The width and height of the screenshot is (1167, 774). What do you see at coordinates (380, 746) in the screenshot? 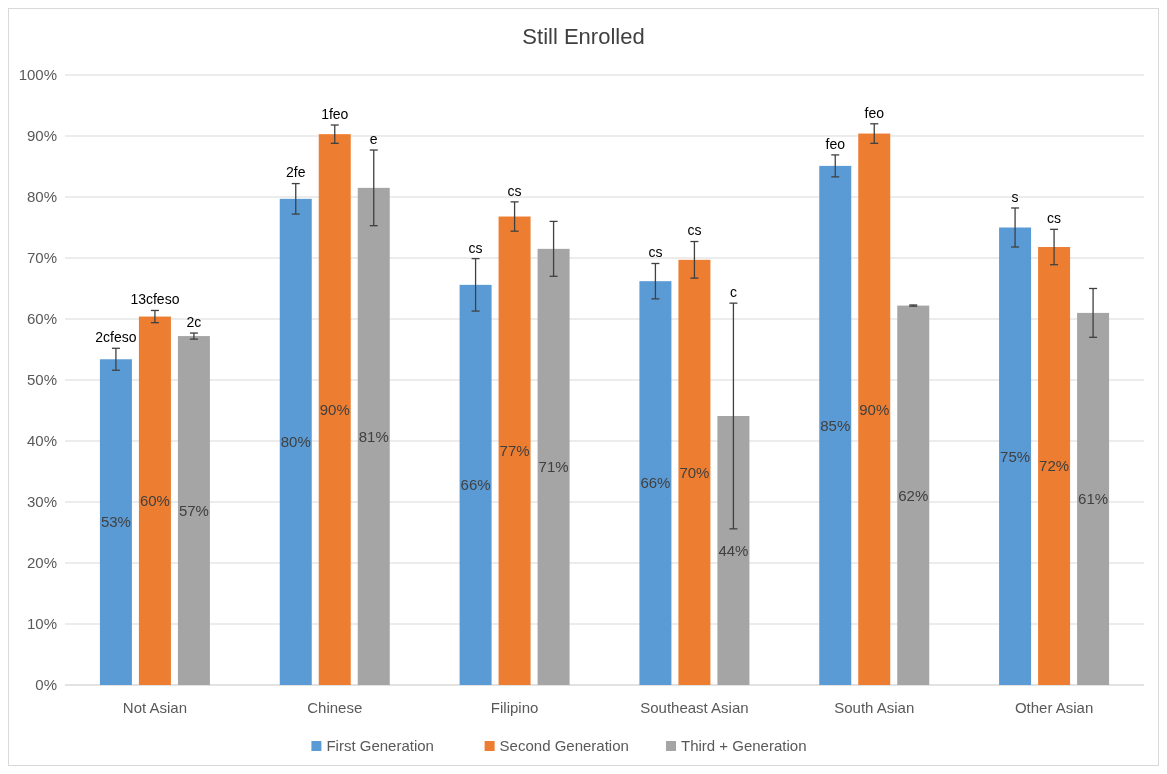
I see `legend-label: First Generation` at bounding box center [380, 746].